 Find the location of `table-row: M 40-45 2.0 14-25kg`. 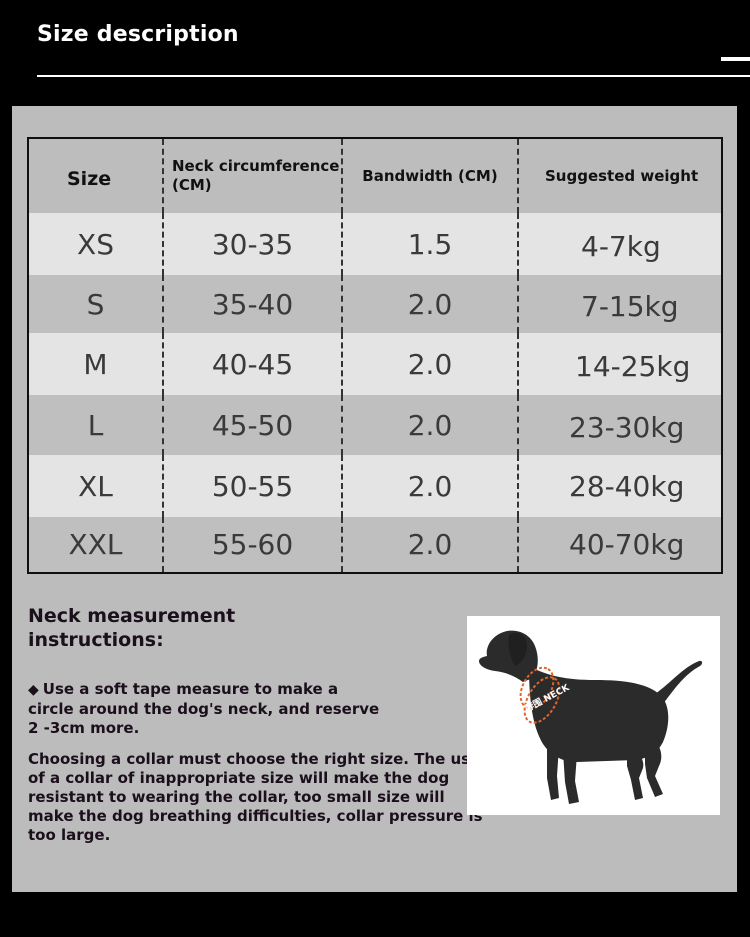

table-row: M 40-45 2.0 14-25kg is located at coordinates (375, 364).